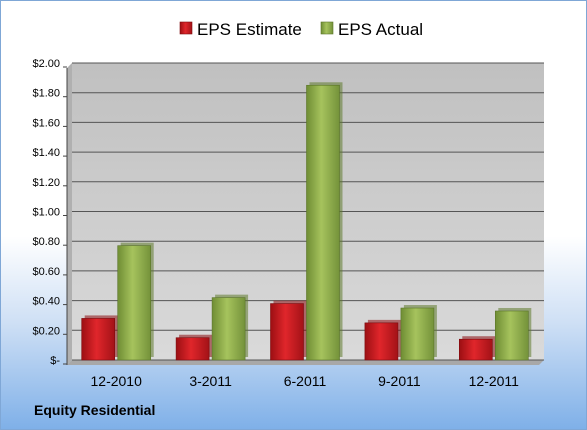 The height and width of the screenshot is (430, 587). Describe the element at coordinates (46, 153) in the screenshot. I see `y-tick-label: $1.40` at that location.